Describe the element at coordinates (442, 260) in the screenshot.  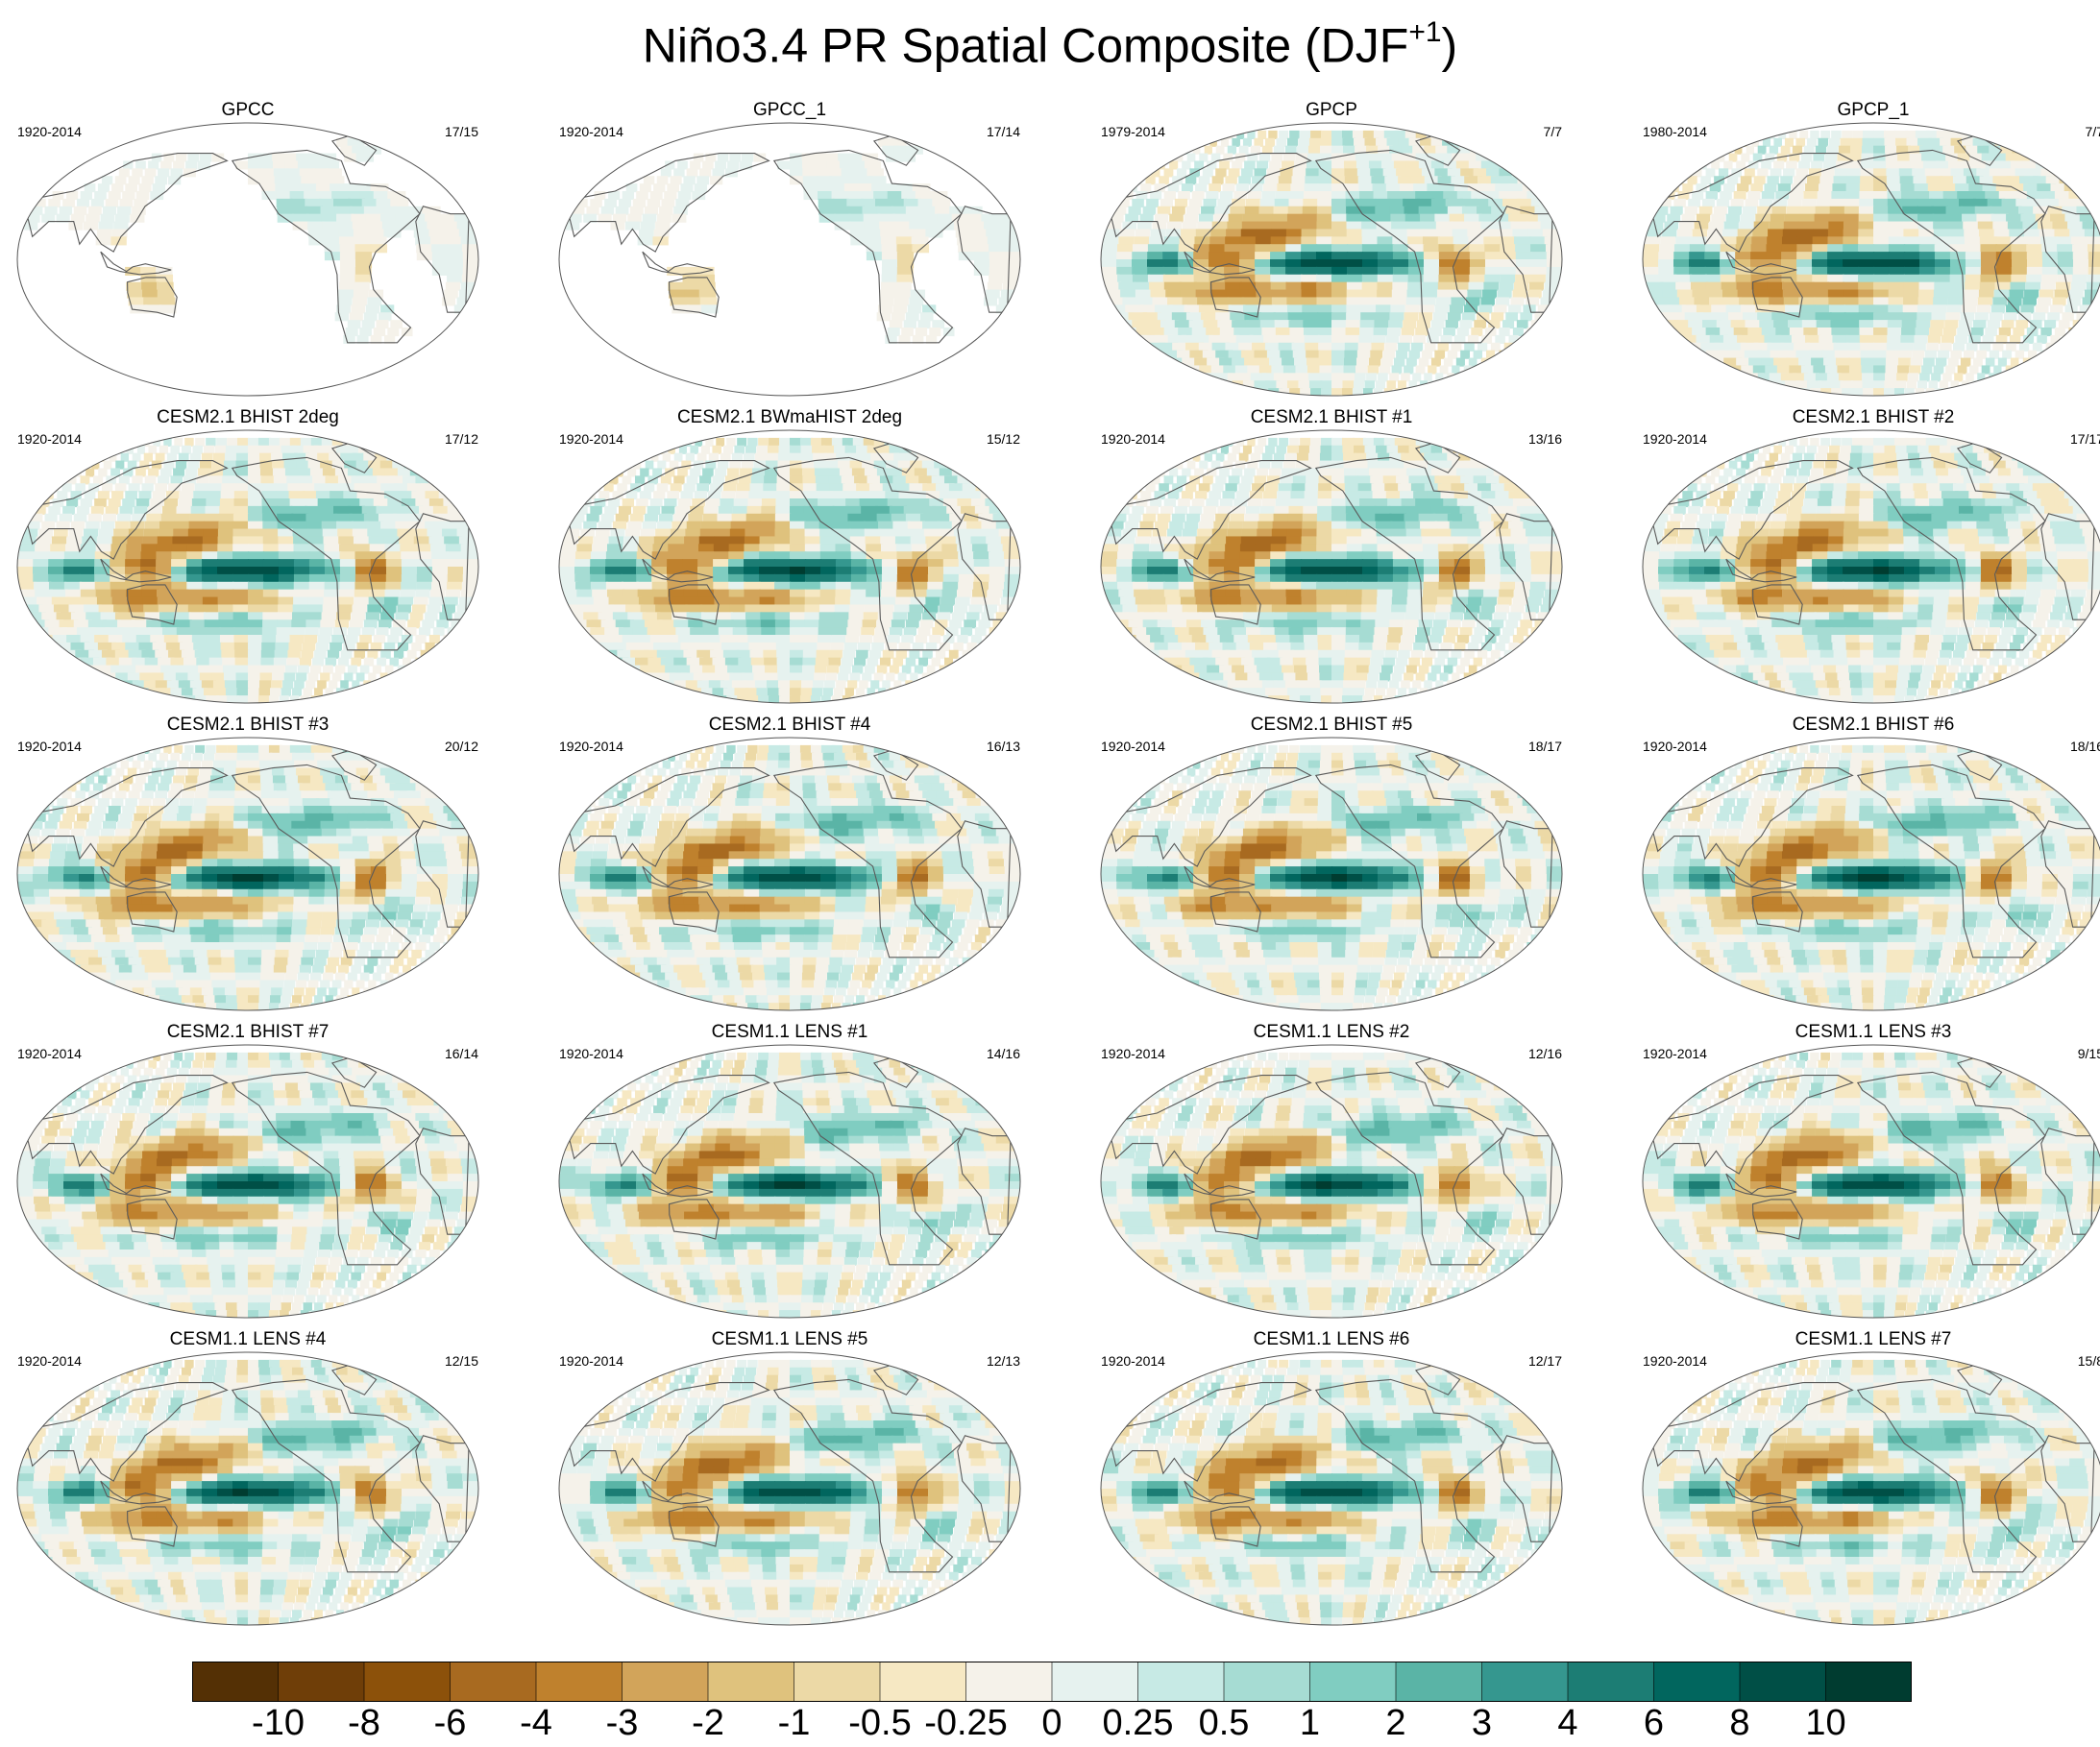
I see `coastline` at that location.